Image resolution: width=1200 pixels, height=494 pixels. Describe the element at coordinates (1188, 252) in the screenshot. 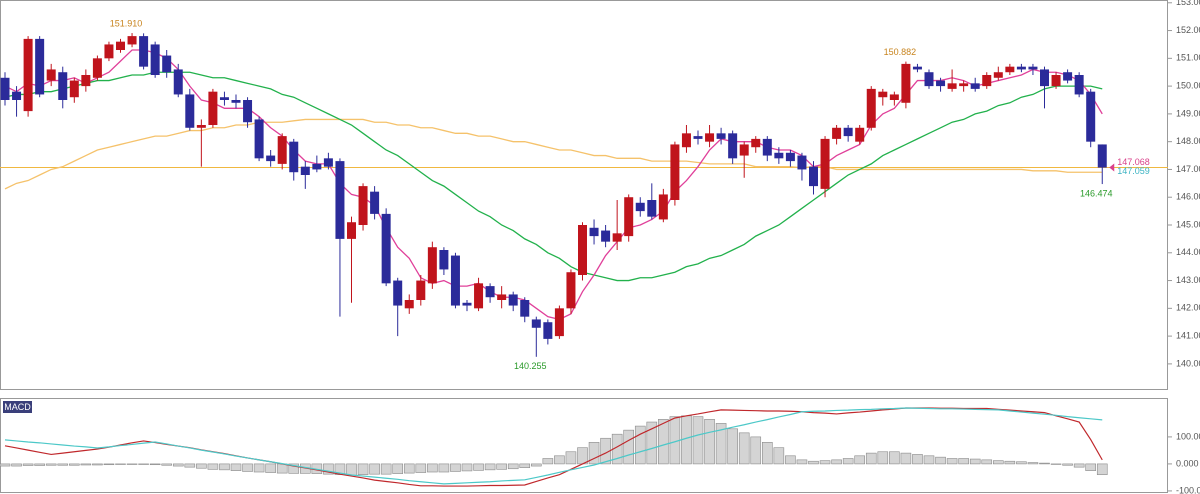

I see `y-tick-label: 144.000` at that location.